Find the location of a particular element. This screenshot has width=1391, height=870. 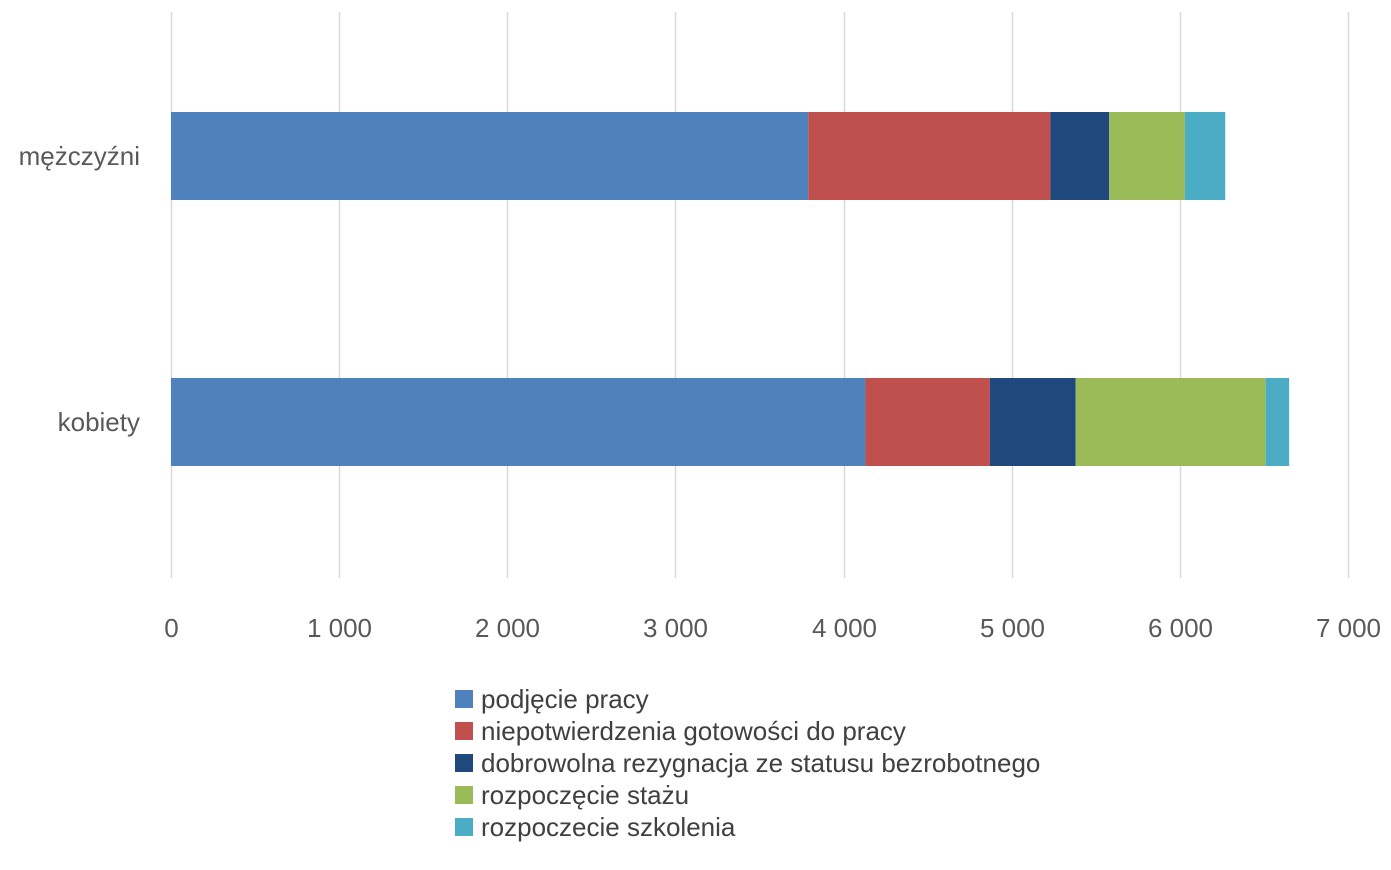

legend-item: podjęcie pracy is located at coordinates (747, 699).